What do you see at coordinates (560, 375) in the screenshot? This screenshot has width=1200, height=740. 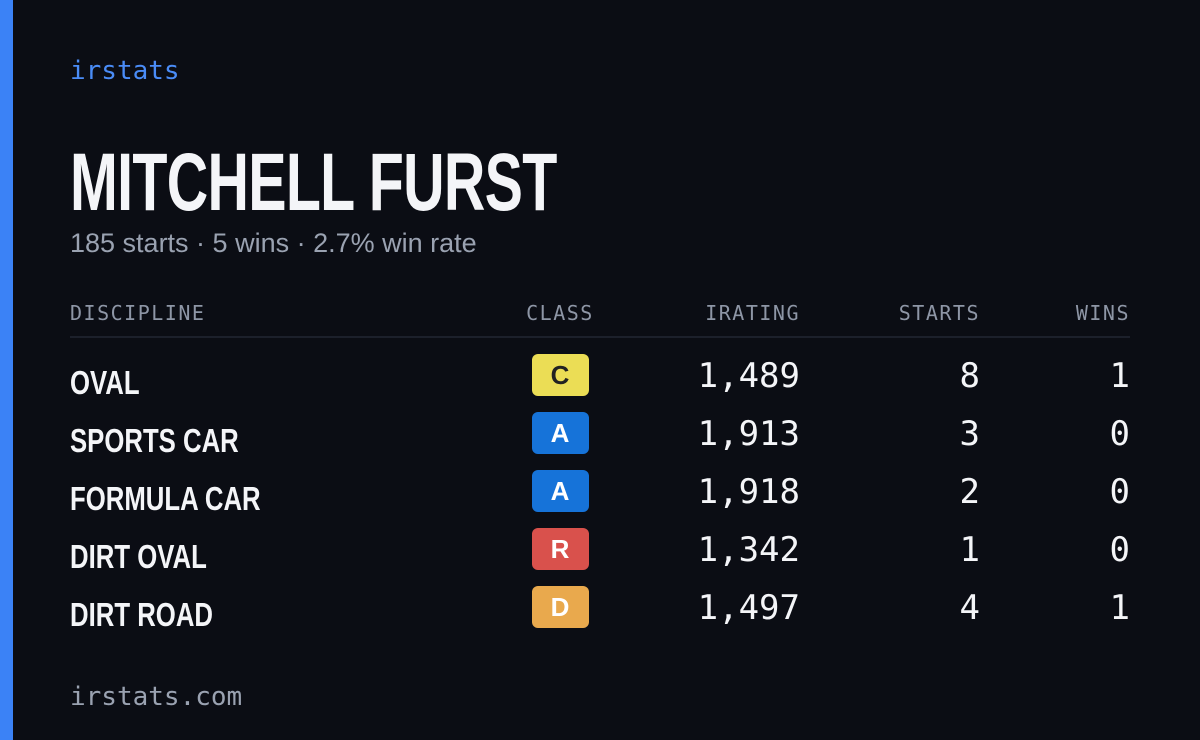 I see `class-badge: C` at bounding box center [560, 375].